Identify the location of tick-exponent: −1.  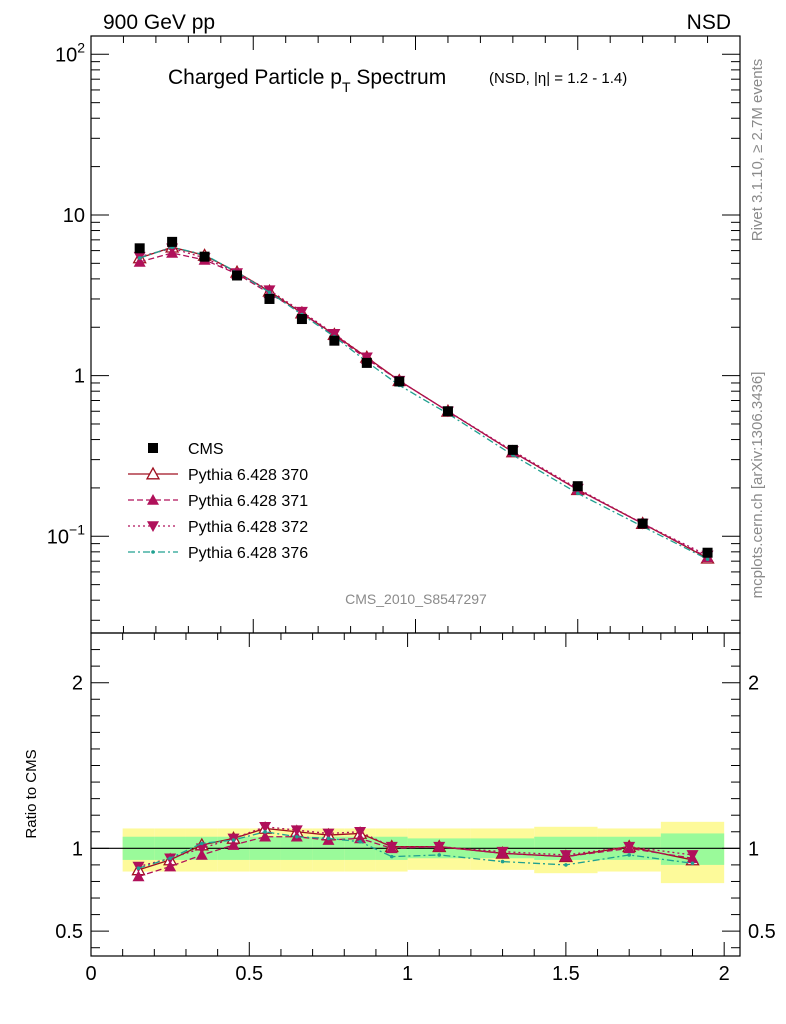
(77, 529).